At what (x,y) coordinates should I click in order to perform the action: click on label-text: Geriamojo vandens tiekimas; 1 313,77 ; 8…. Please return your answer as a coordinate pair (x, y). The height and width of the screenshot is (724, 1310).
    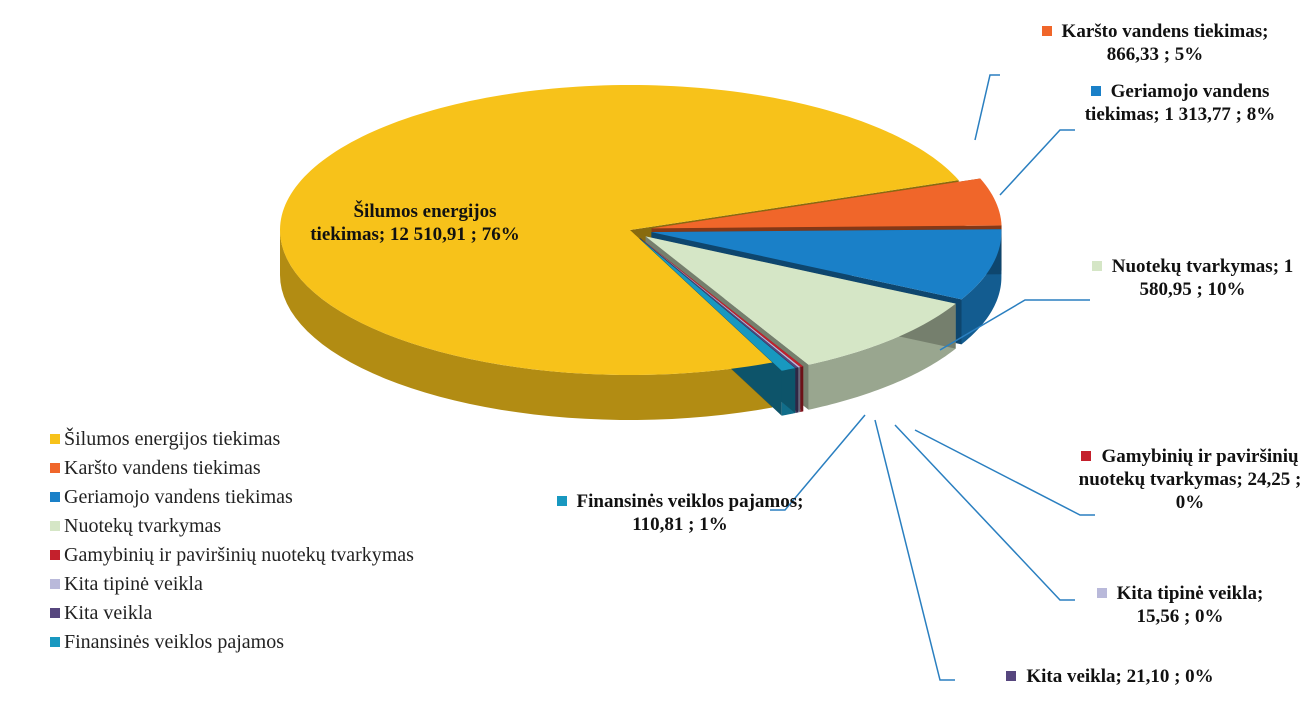
    Looking at the image, I should click on (1180, 103).